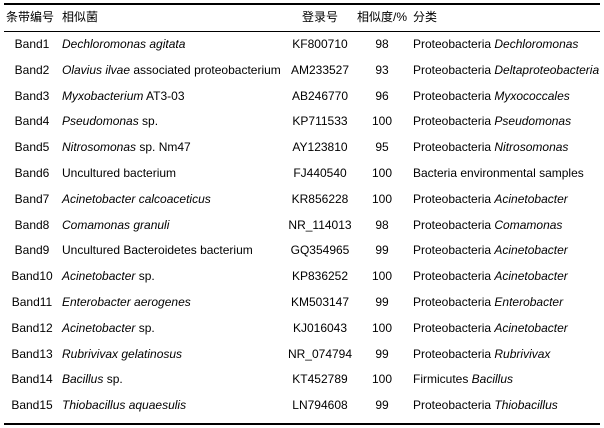 The image size is (604, 428). I want to click on classification-text: Dechloromonas, so click(536, 44).